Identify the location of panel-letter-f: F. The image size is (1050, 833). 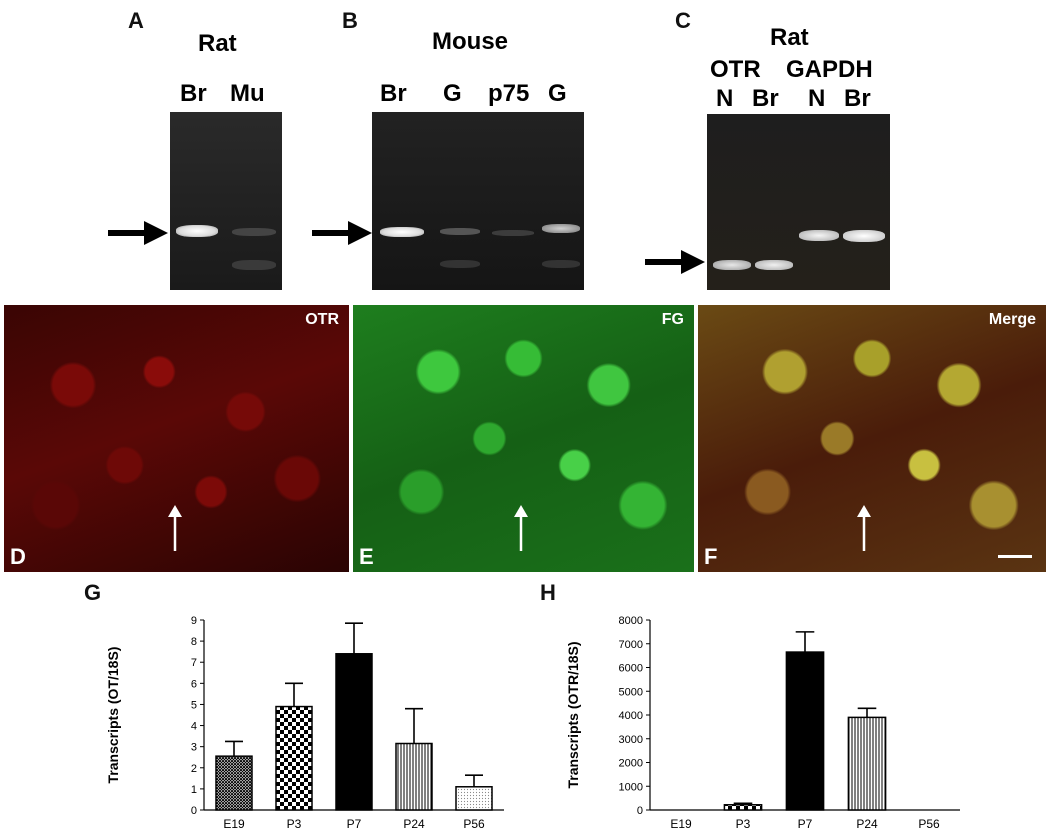
(711, 556).